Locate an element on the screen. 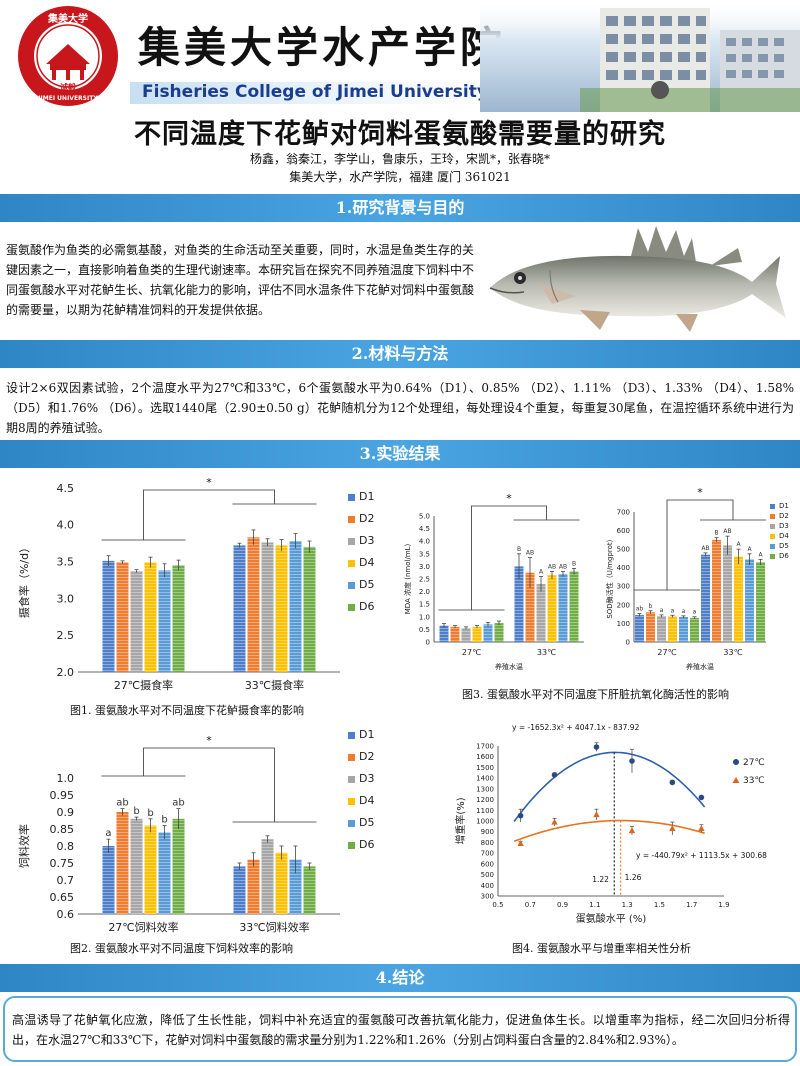 This screenshot has height=1066, width=800. section-title: 1.研究背景与目的 is located at coordinates (400, 207).